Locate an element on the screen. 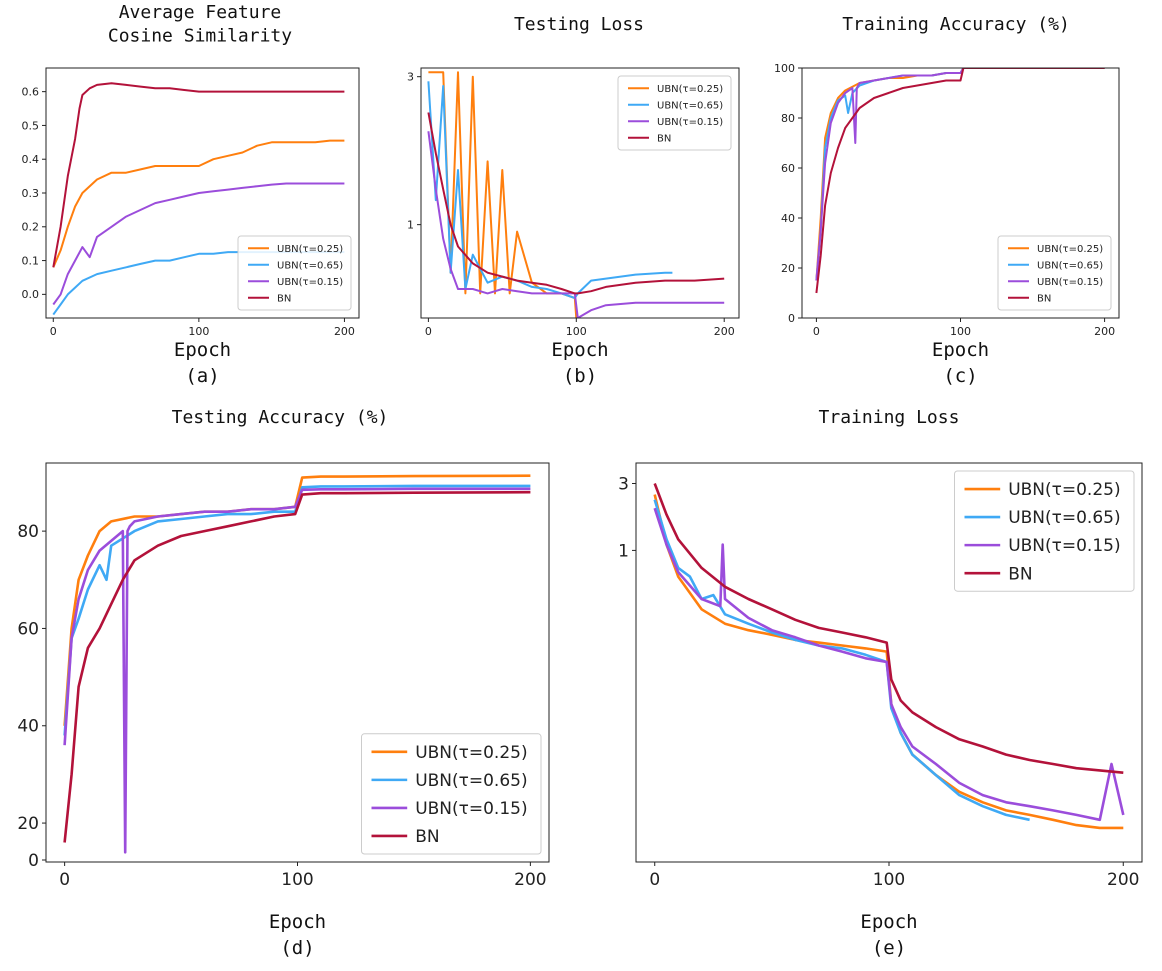 The height and width of the screenshot is (971, 1162). y-tick-label: 0.6 is located at coordinates (31, 91).